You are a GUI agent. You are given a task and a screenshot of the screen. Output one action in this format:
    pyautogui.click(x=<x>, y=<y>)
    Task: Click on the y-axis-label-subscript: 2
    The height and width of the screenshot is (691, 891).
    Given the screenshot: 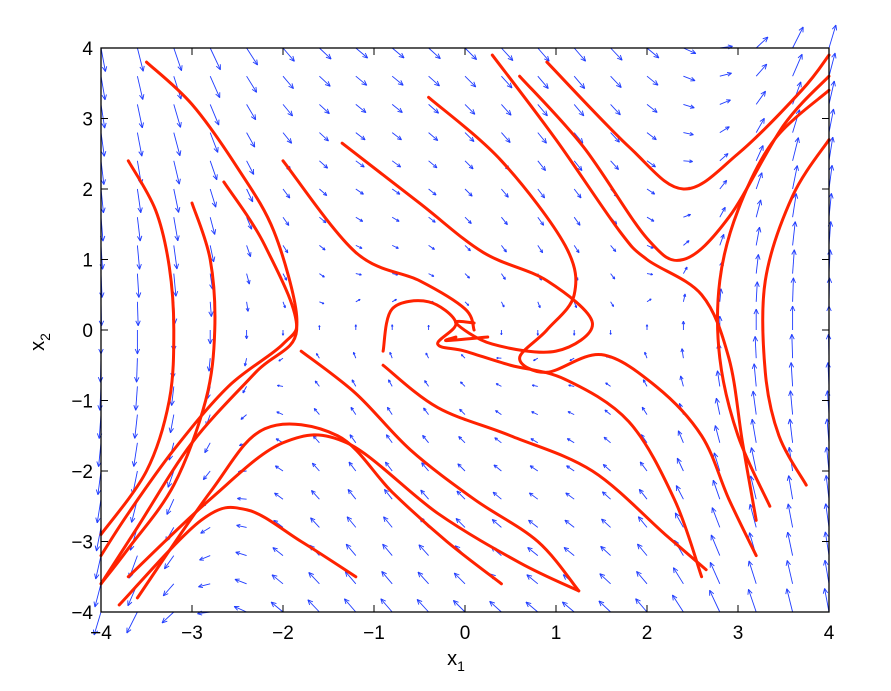 What is the action you would take?
    pyautogui.click(x=45, y=337)
    